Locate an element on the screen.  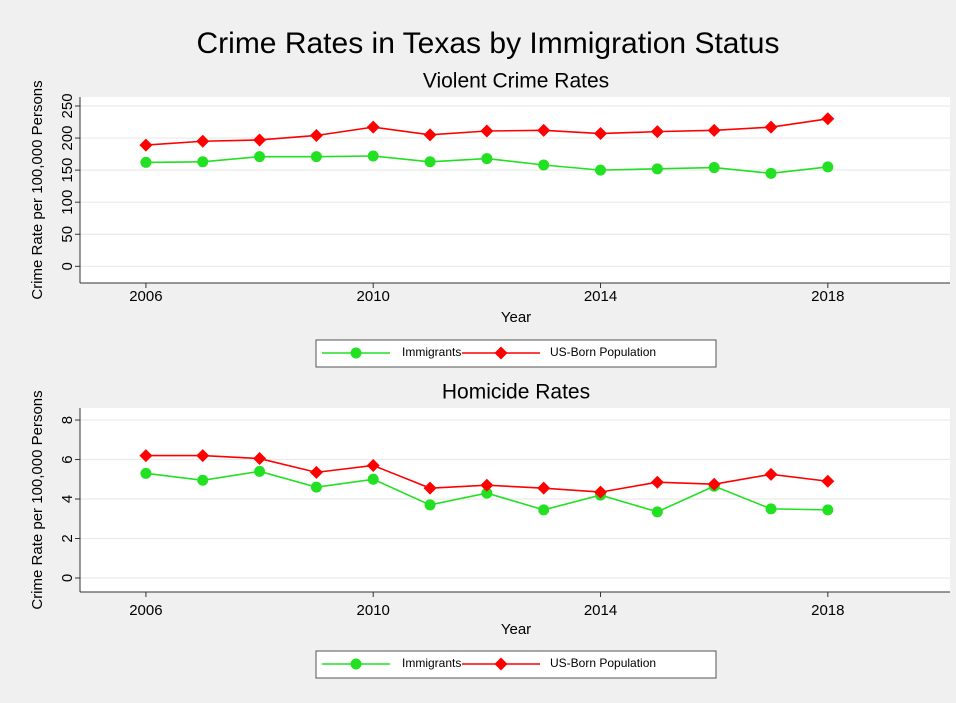
panel-title: Homicide Rates is located at coordinates (516, 392).